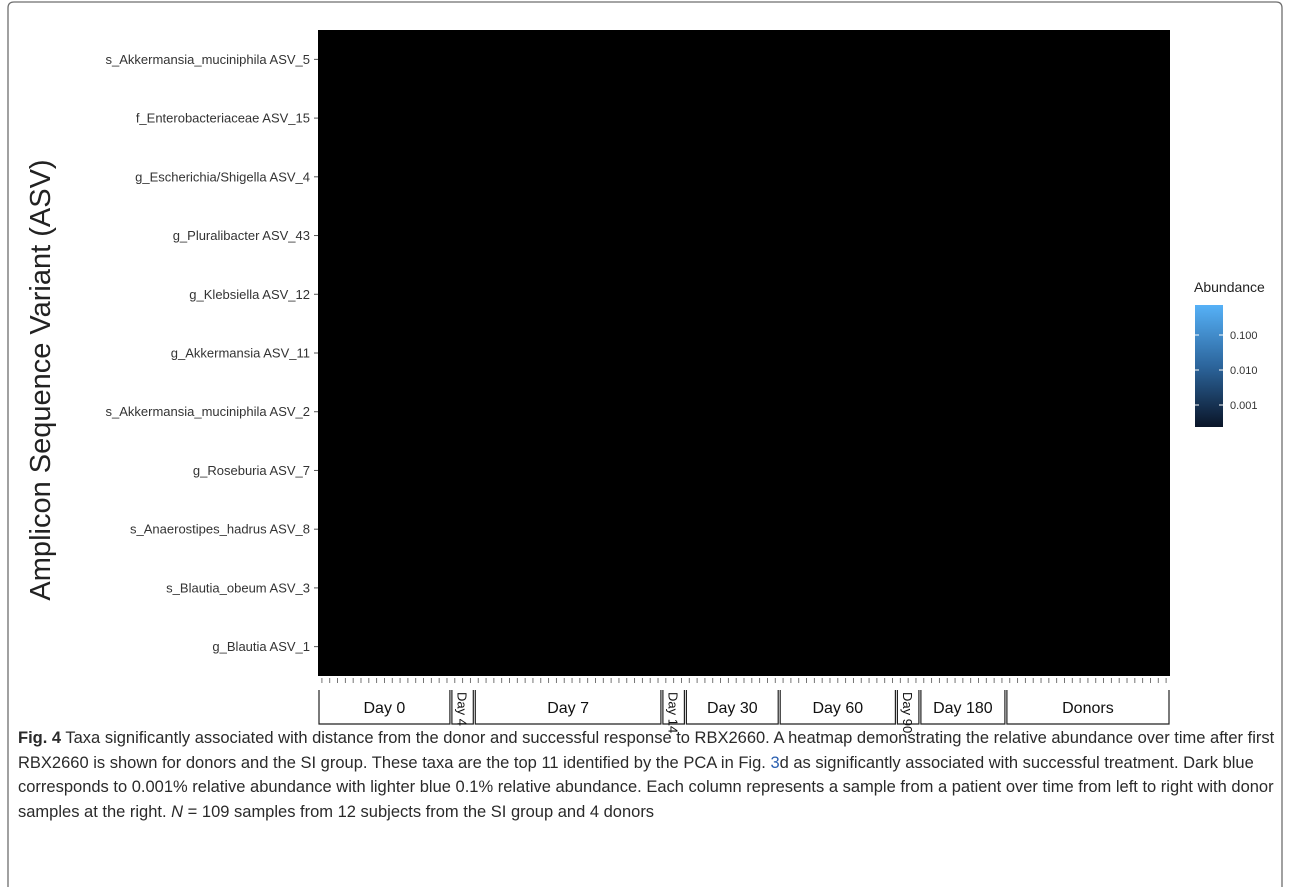 The width and height of the screenshot is (1290, 887). I want to click on group-label: Day 14, so click(673, 712).